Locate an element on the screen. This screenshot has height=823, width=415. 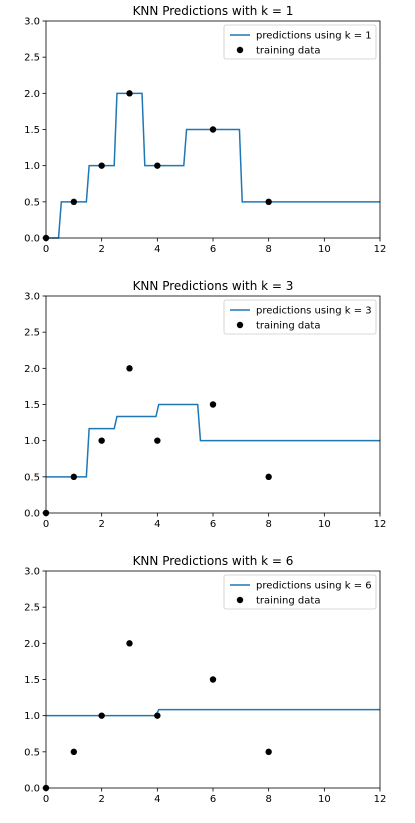
legend-label: predictions using k = 6 is located at coordinates (314, 586).